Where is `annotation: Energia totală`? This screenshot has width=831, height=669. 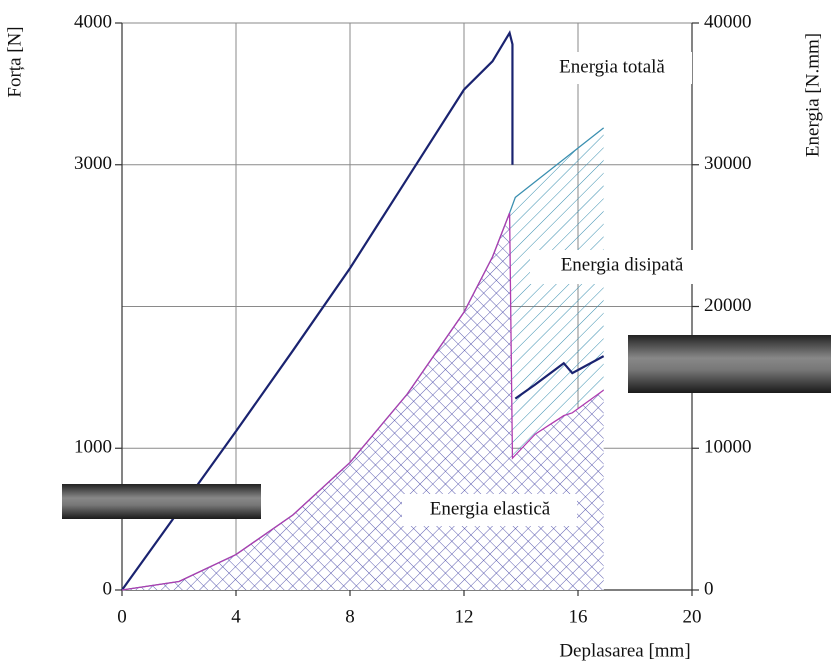 annotation: Energia totală is located at coordinates (612, 66).